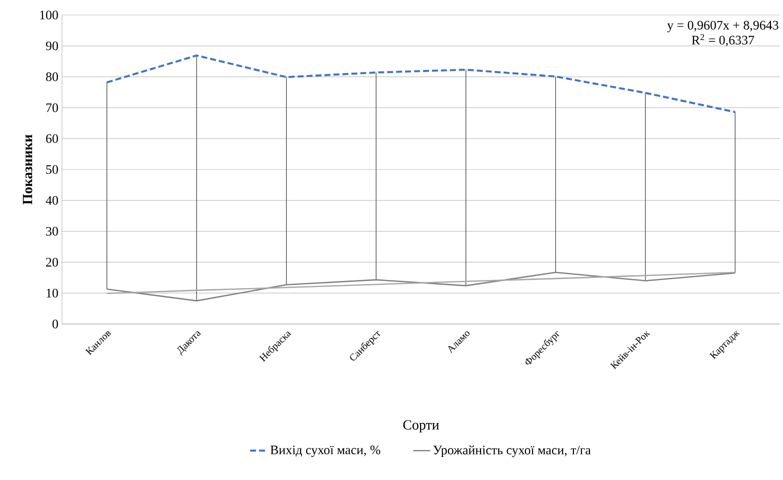 This screenshot has height=480, width=783. Describe the element at coordinates (27, 169) in the screenshot. I see `y-axis-title: Показники` at that location.